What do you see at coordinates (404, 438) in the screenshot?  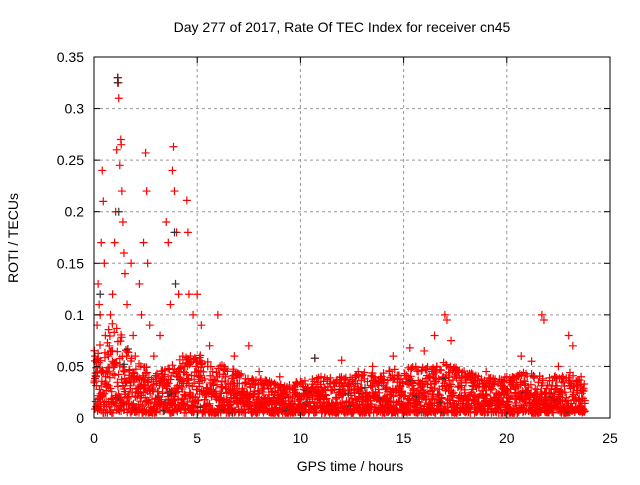 I see `x-tick-label: 15` at bounding box center [404, 438].